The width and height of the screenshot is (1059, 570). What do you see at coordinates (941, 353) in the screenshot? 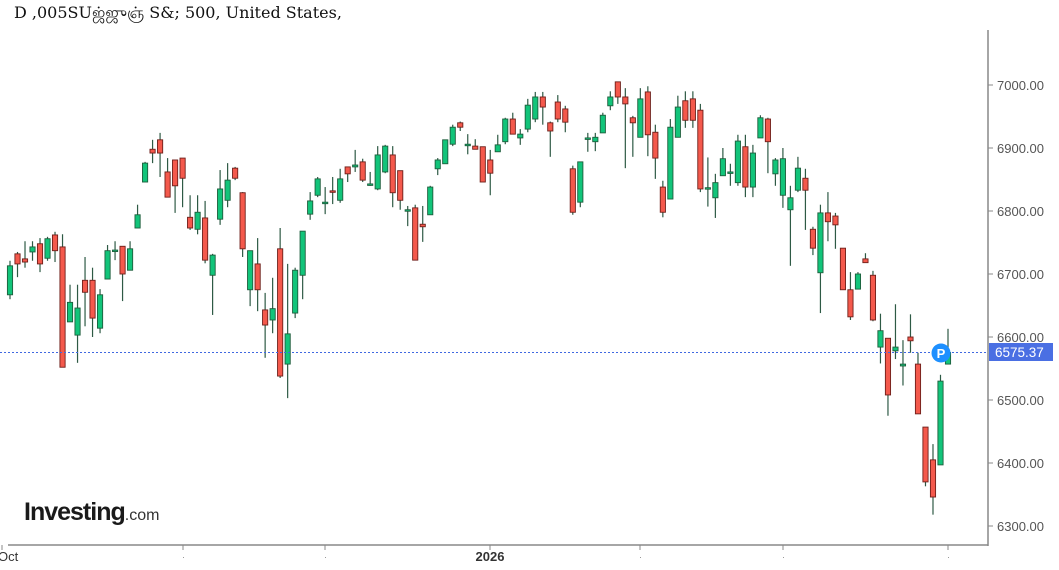
I see `position-marker: P` at bounding box center [941, 353].